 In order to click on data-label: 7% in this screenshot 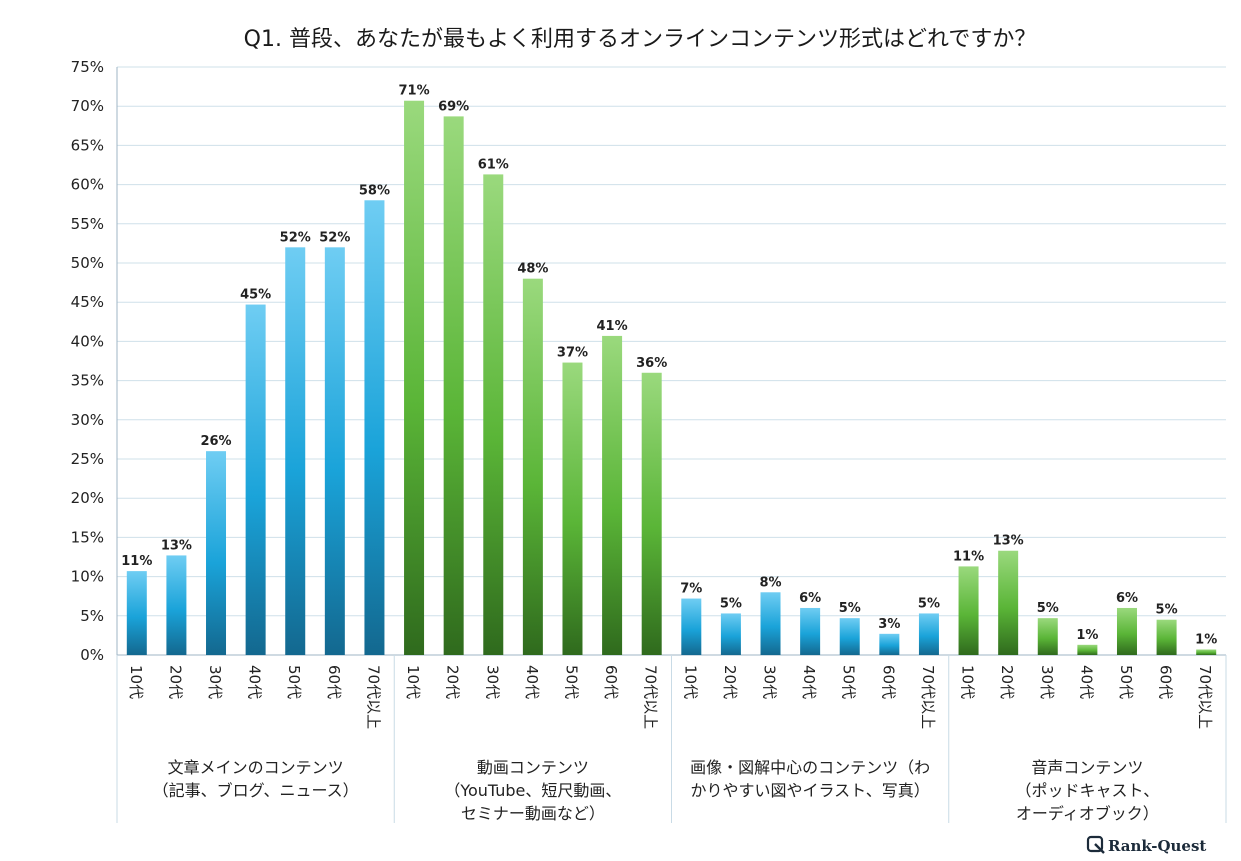, I will do `click(691, 589)`.